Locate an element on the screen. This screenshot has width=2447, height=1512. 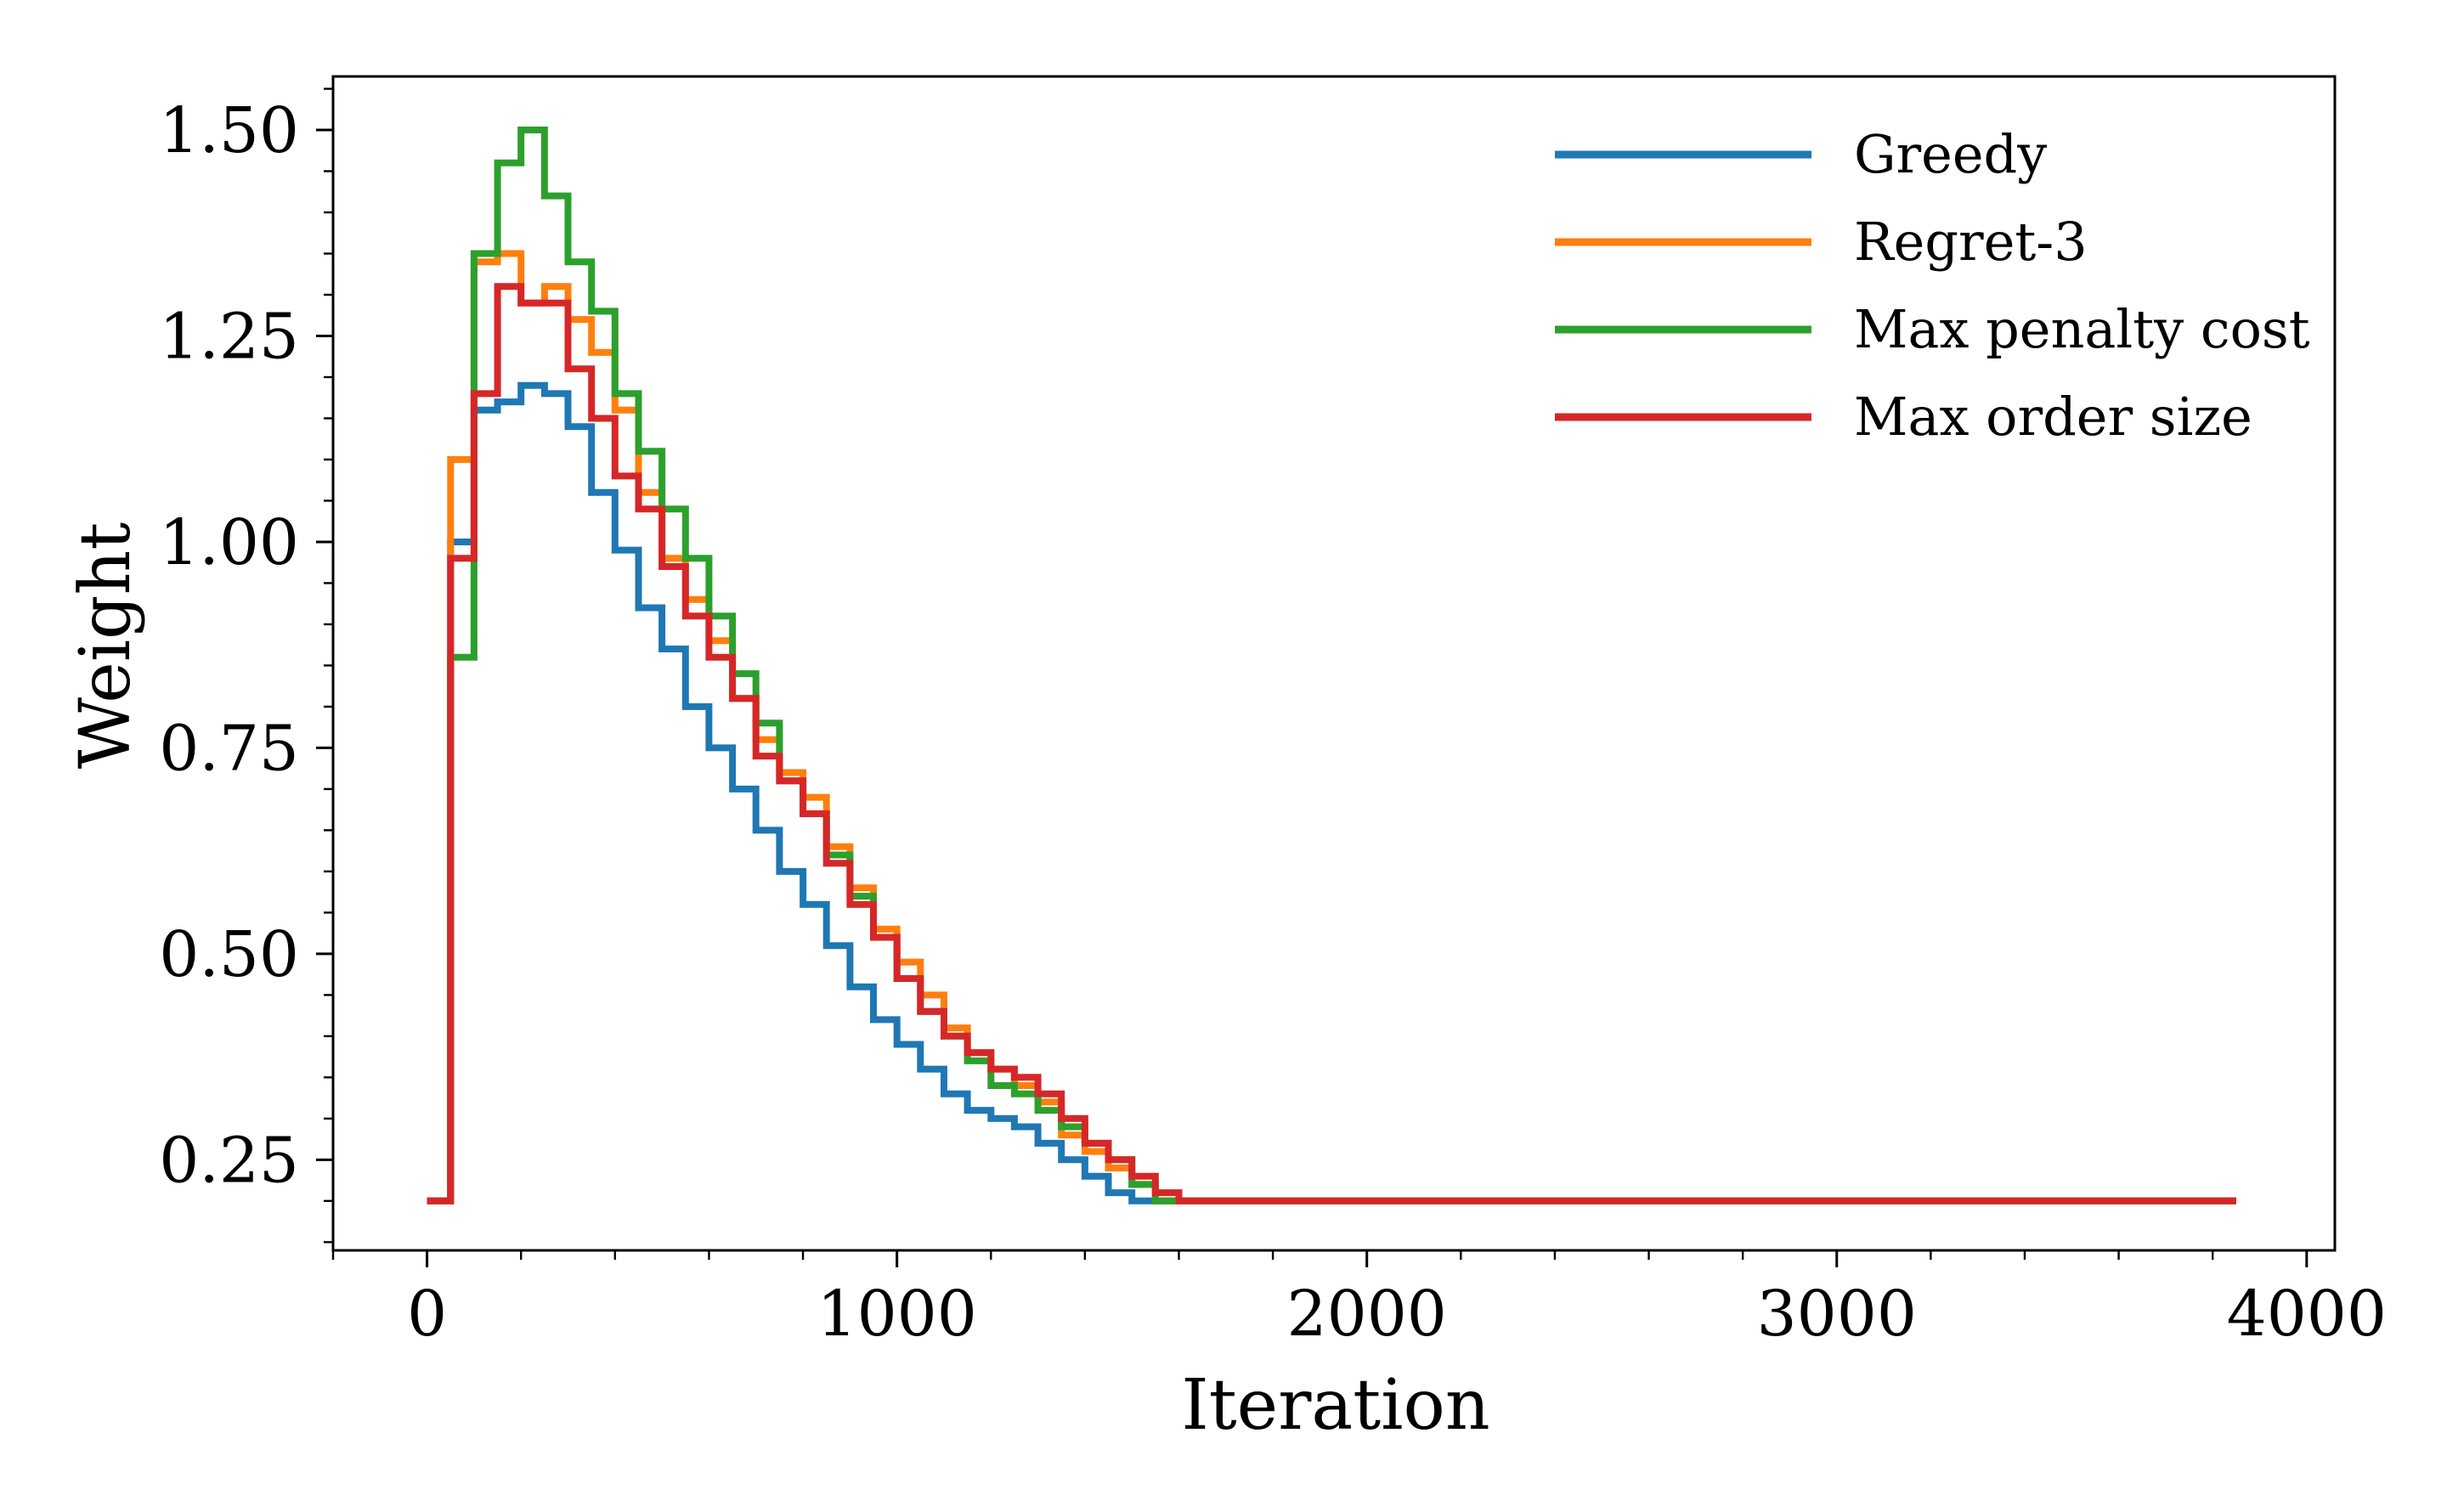
y-tick-label: 0.25 is located at coordinates (229, 1160).